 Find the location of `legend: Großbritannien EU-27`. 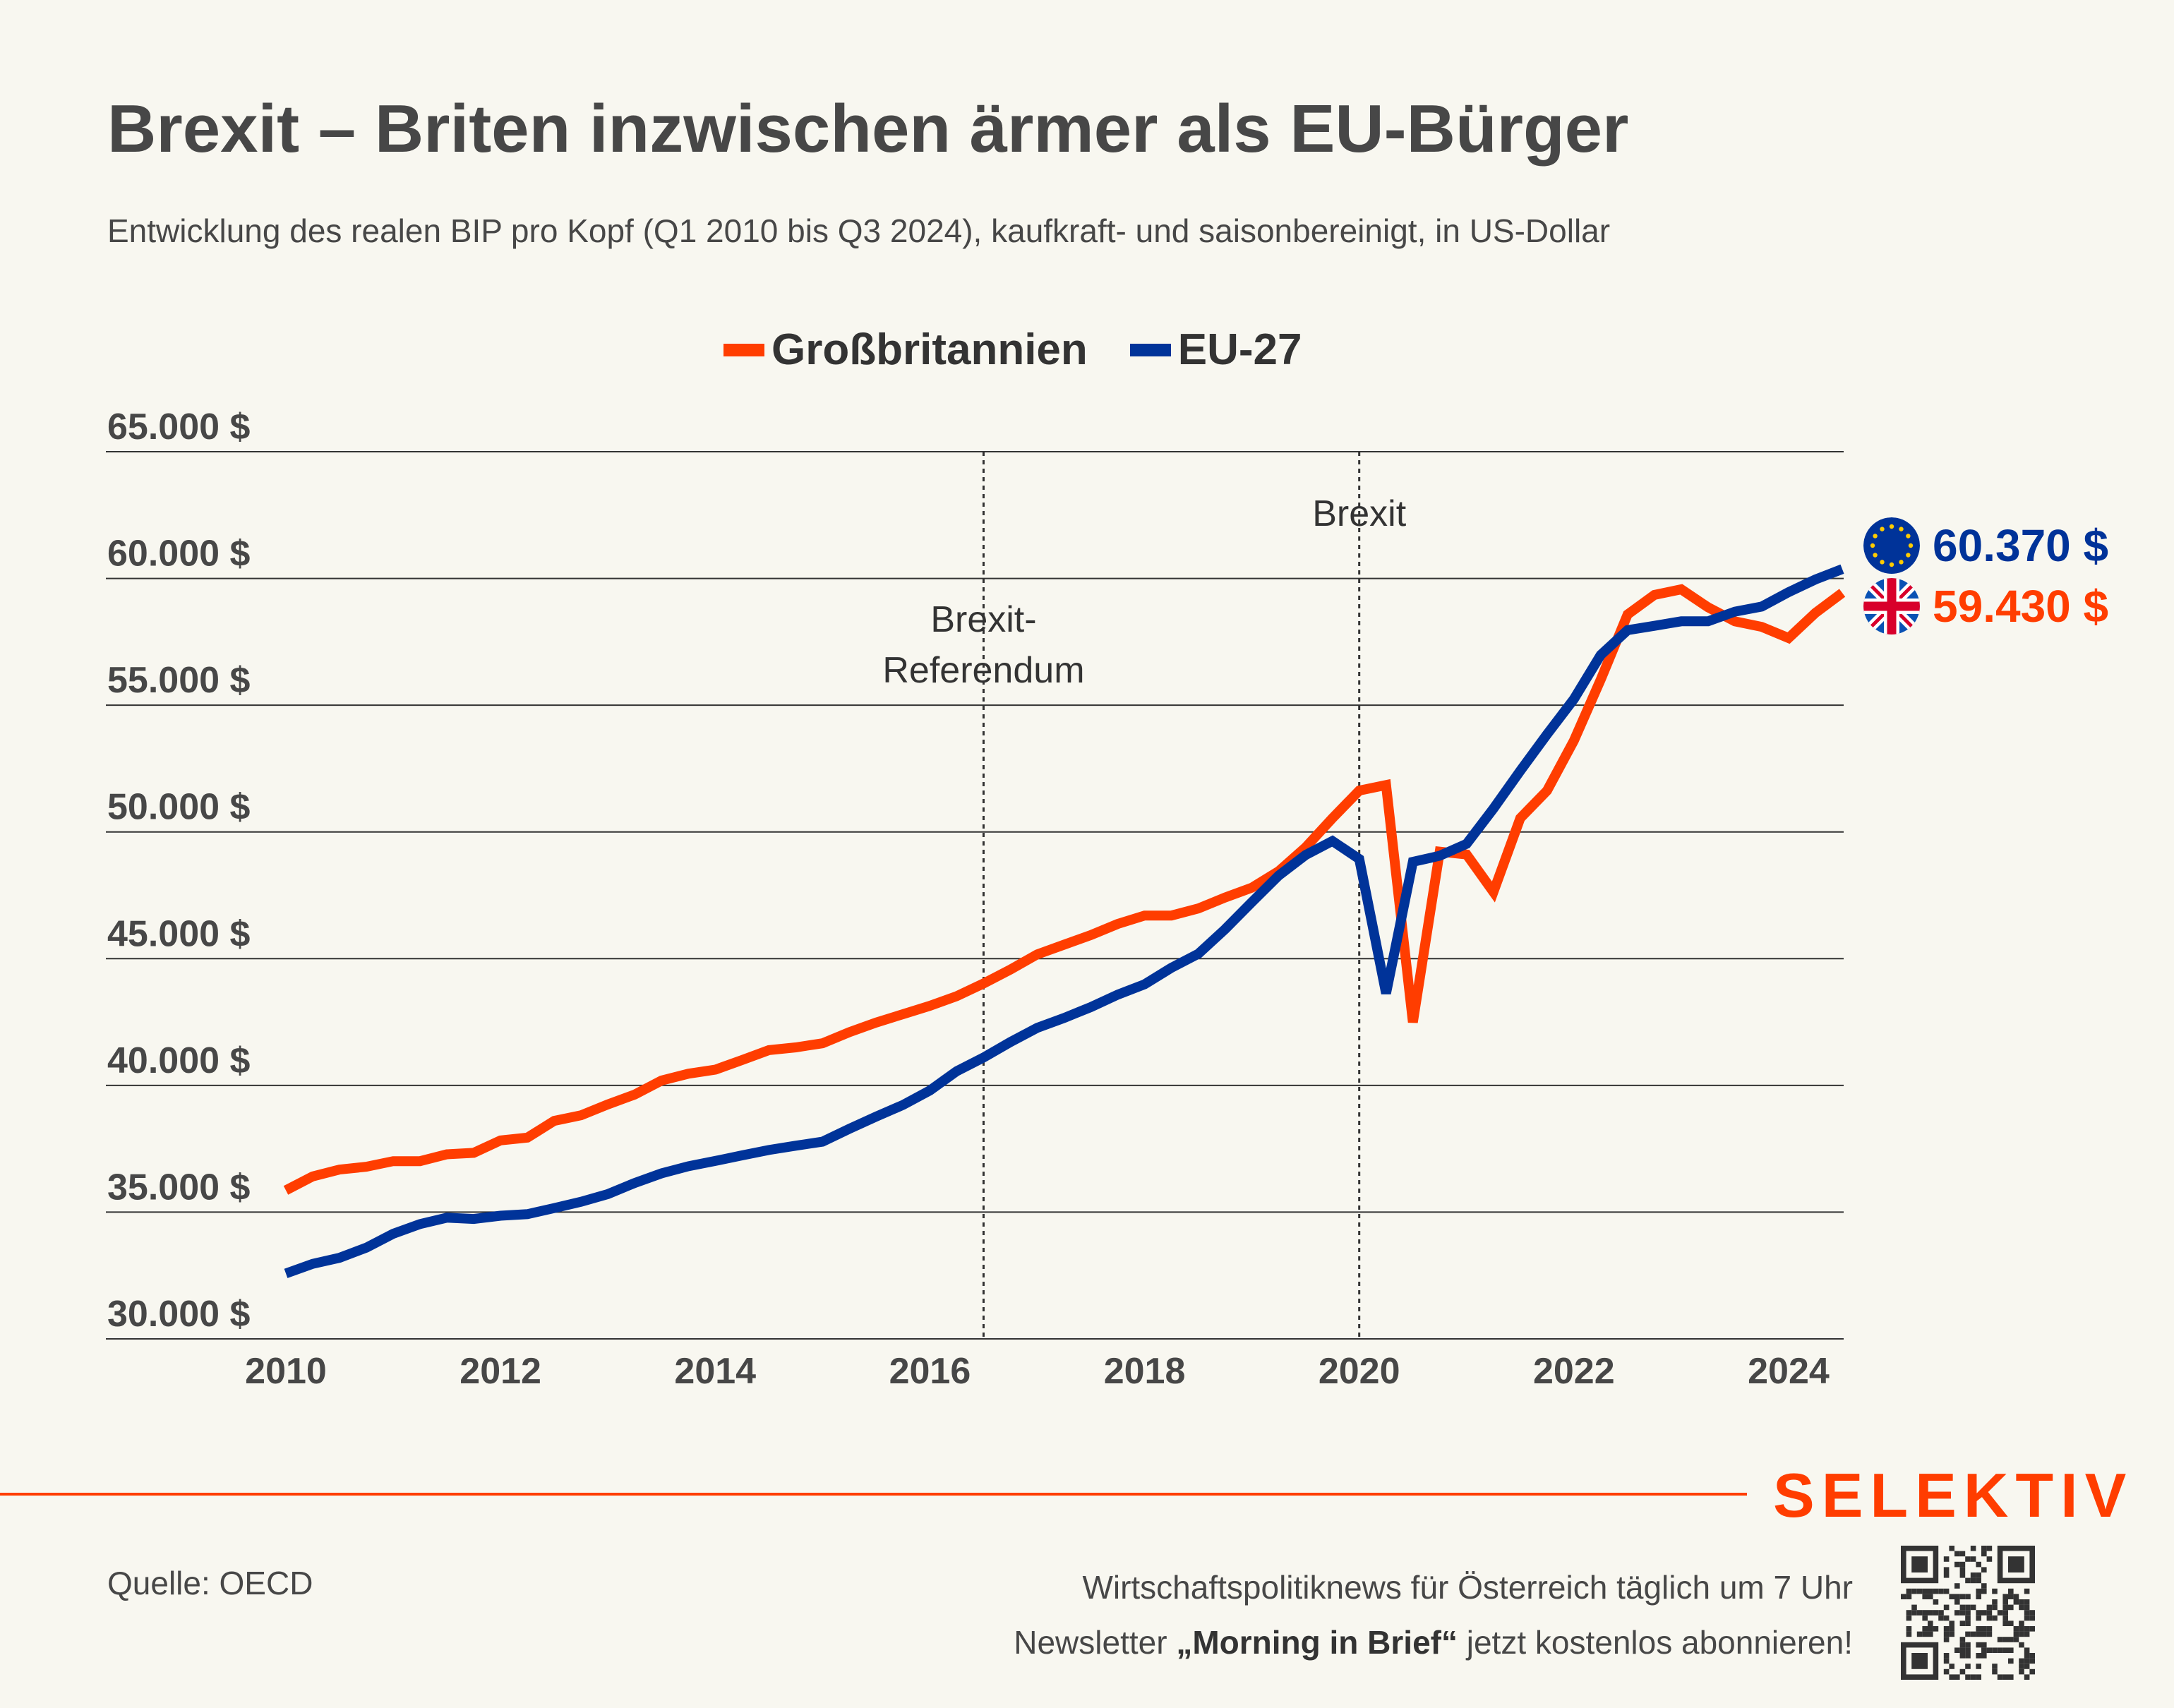

legend: Großbritannien EU-27 is located at coordinates (1034, 350).